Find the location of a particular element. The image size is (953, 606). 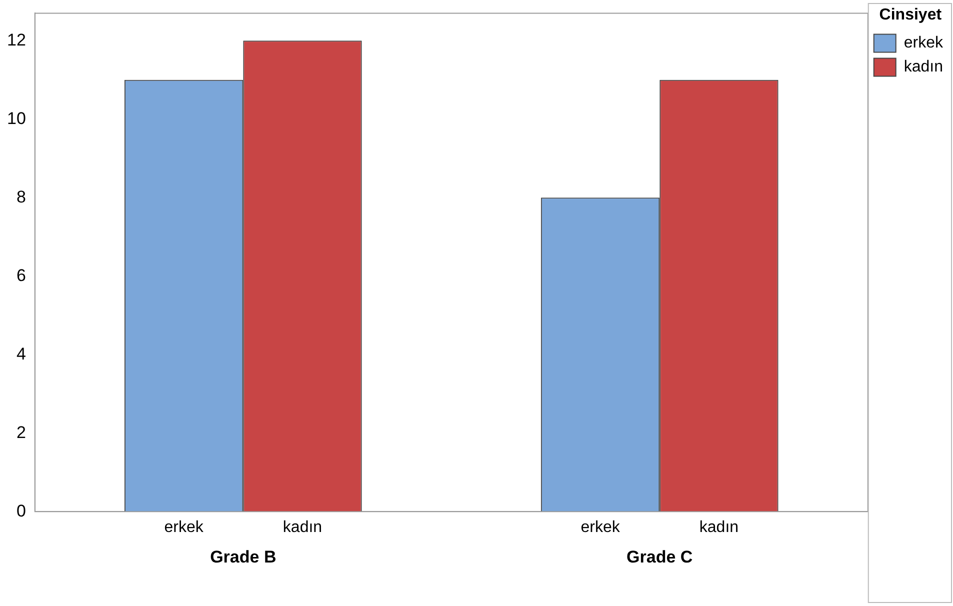

legend-label: erkek is located at coordinates (924, 43).